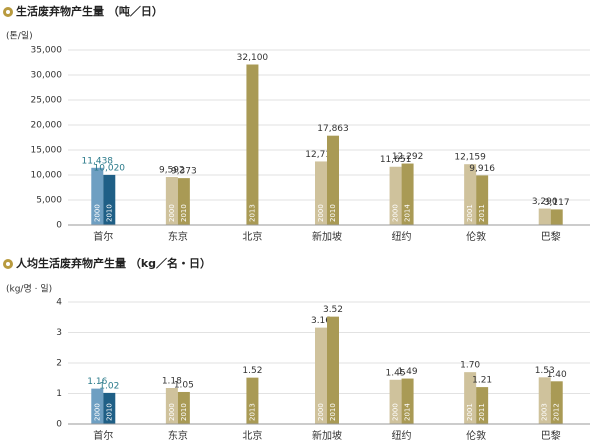 This screenshot has width=600, height=447. I want to click on value-label: 9,373, so click(184, 172).